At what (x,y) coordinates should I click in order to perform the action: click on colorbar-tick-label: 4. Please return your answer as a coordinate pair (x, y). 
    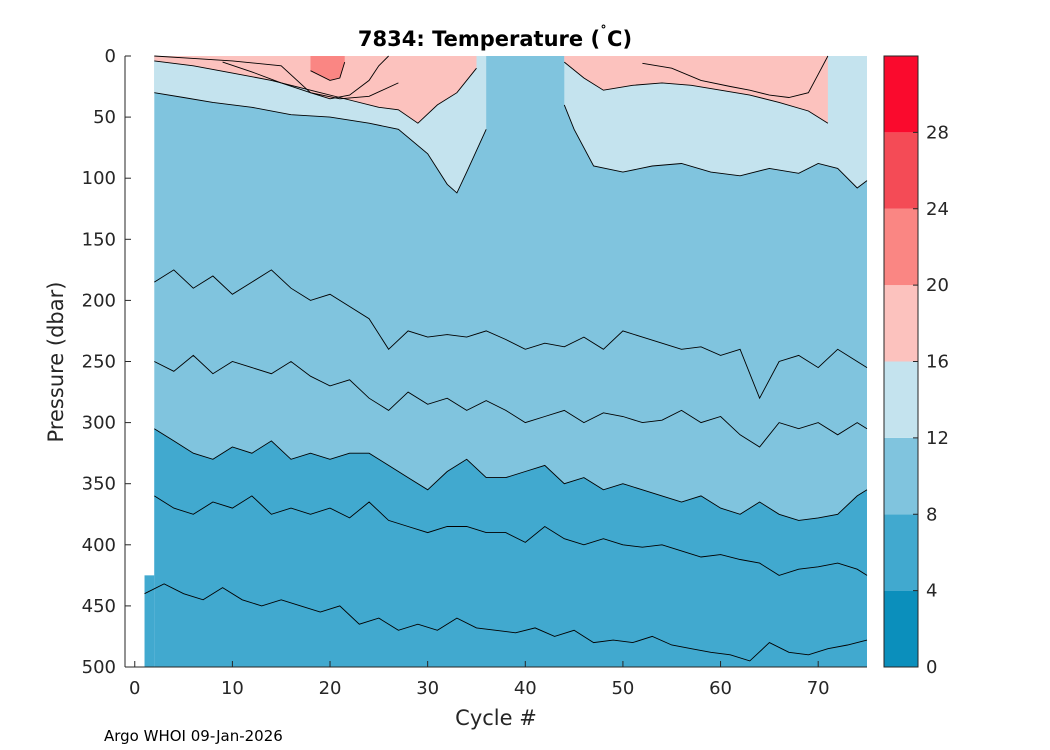
    Looking at the image, I should click on (931, 591).